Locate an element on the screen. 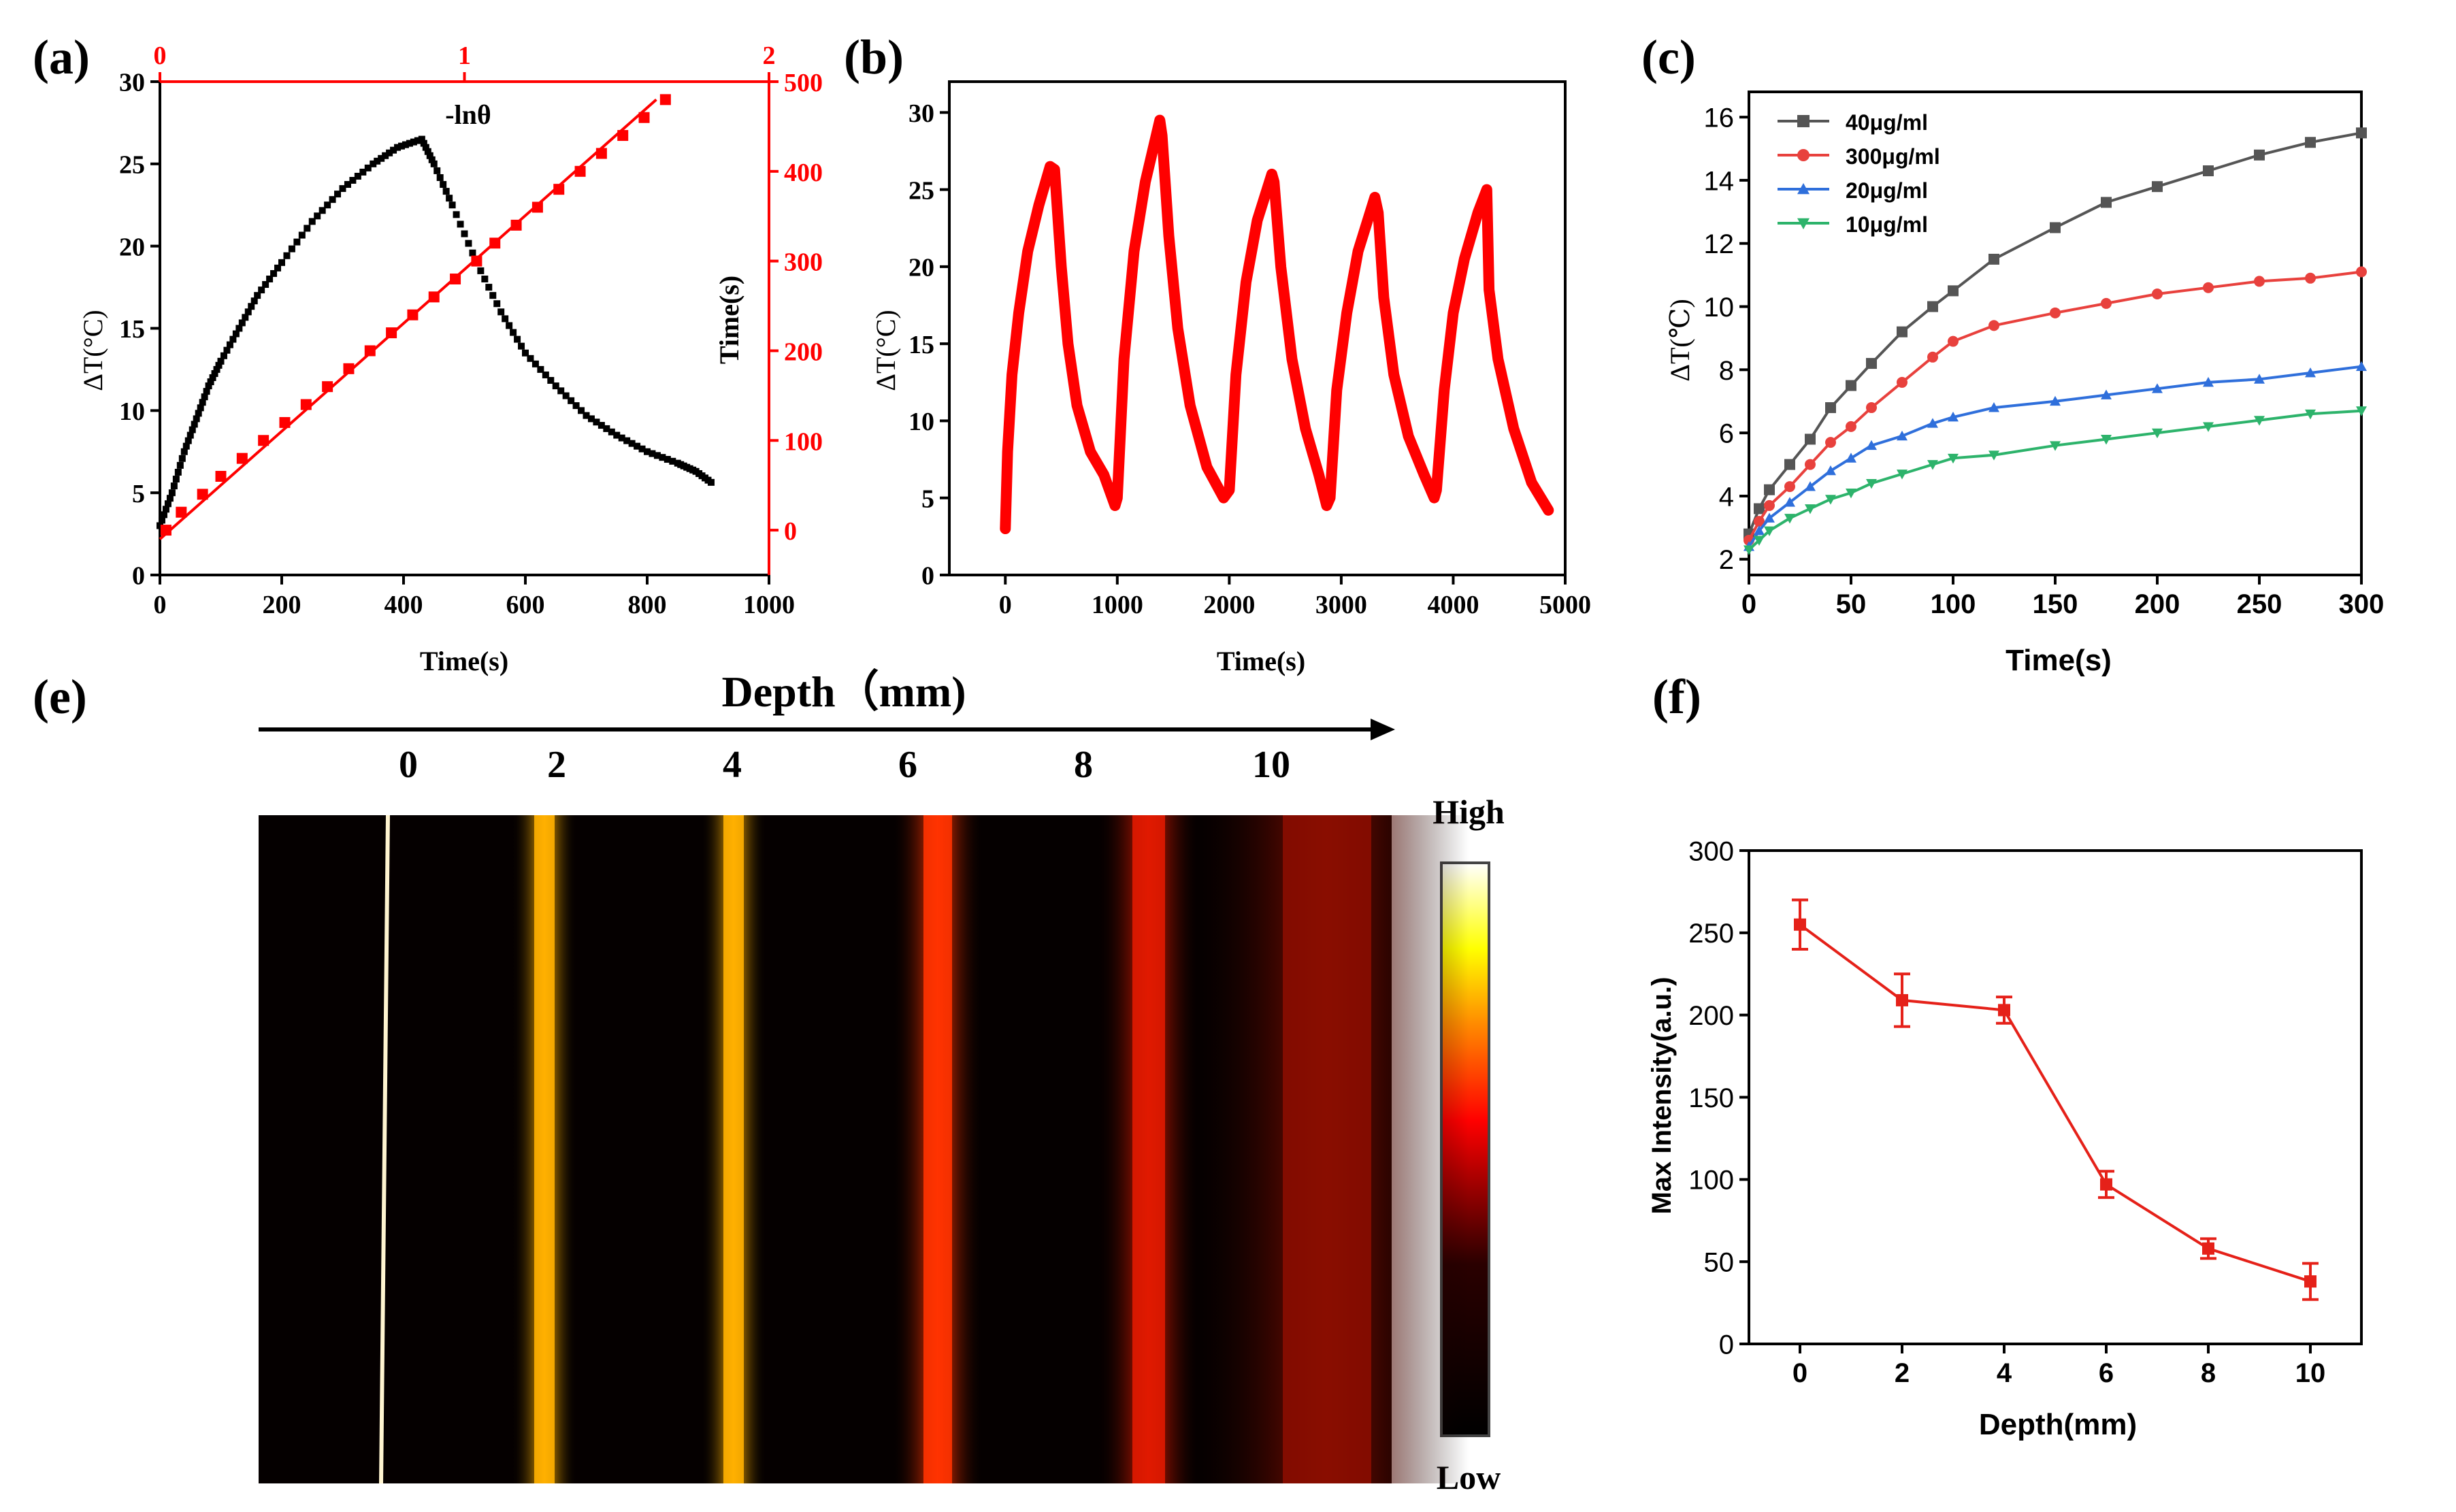  chart-a-right-tick-label: 300 is located at coordinates (803, 262).